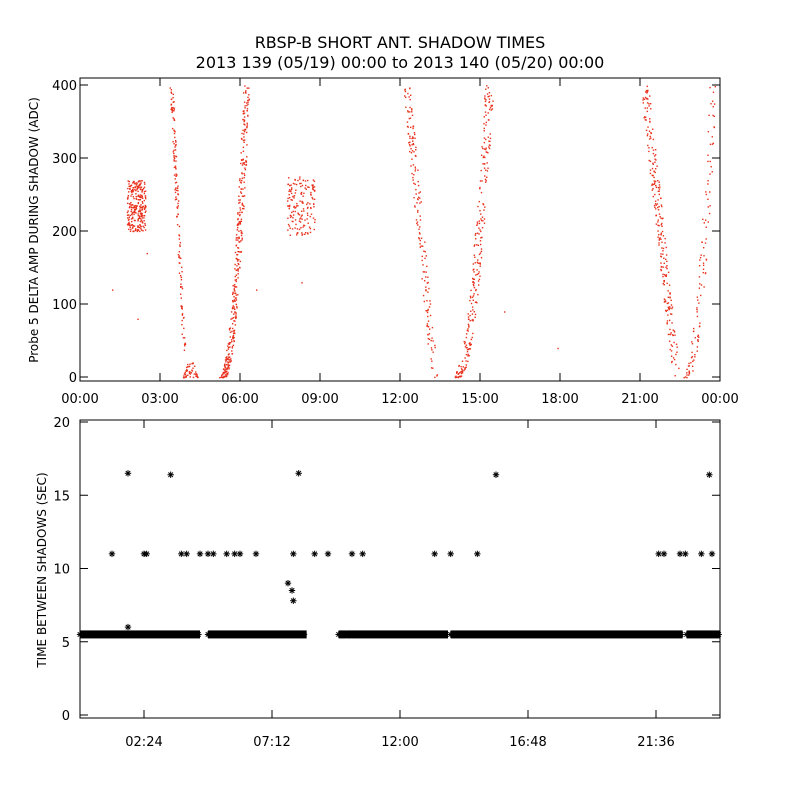  What do you see at coordinates (304, 634) in the screenshot?
I see `bottom-data-point` at bounding box center [304, 634].